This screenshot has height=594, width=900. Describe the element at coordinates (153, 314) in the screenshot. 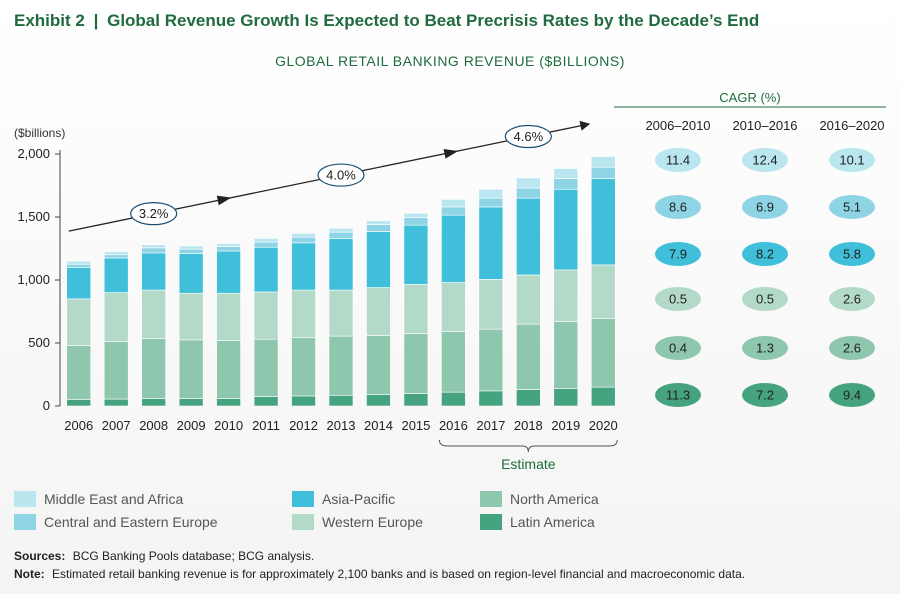

I see `bar-western-europe-2008` at that location.